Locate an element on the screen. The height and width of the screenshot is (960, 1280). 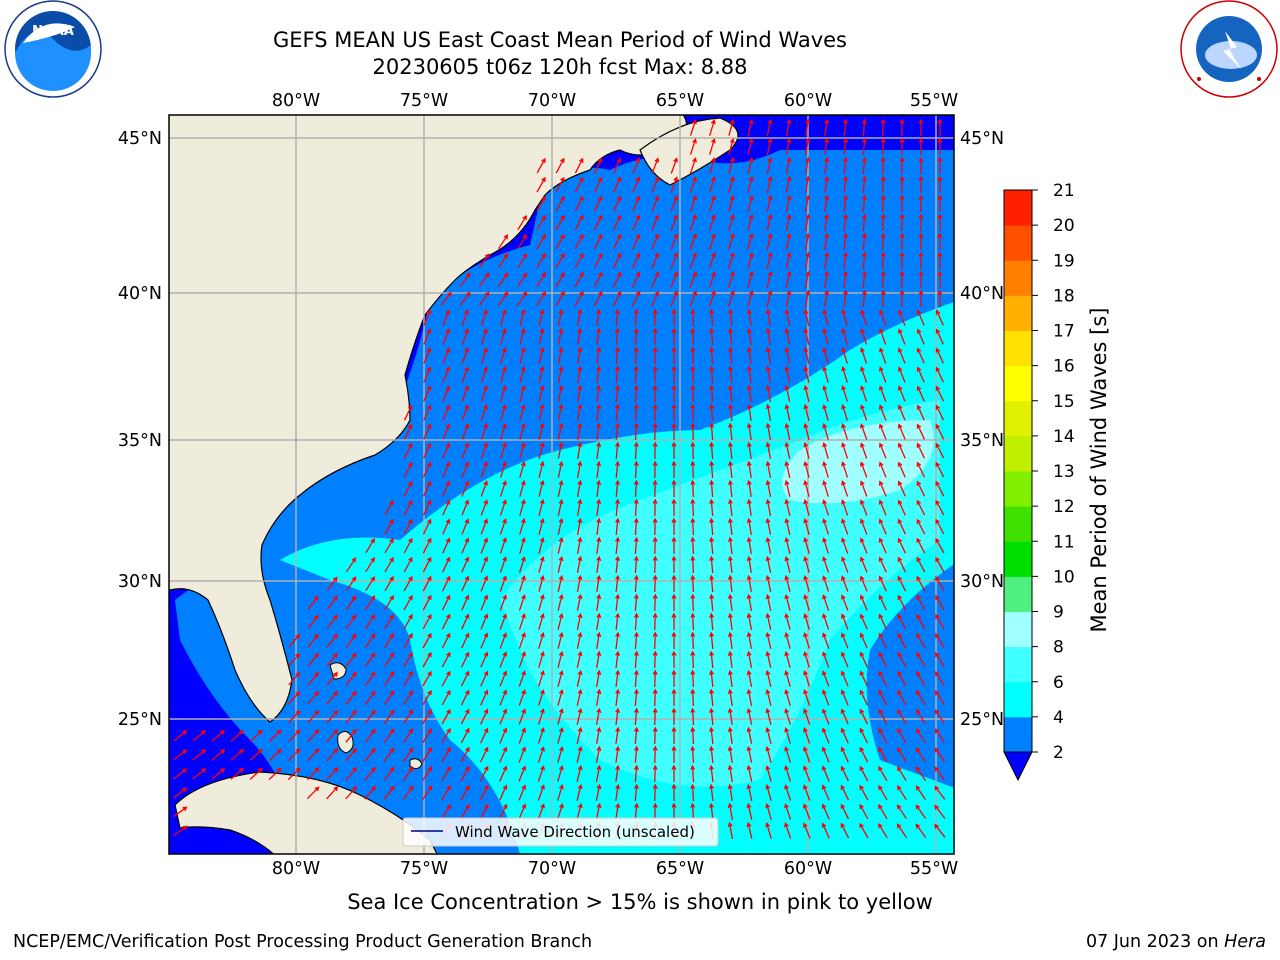
colorbar-segment is located at coordinates (1018, 348).